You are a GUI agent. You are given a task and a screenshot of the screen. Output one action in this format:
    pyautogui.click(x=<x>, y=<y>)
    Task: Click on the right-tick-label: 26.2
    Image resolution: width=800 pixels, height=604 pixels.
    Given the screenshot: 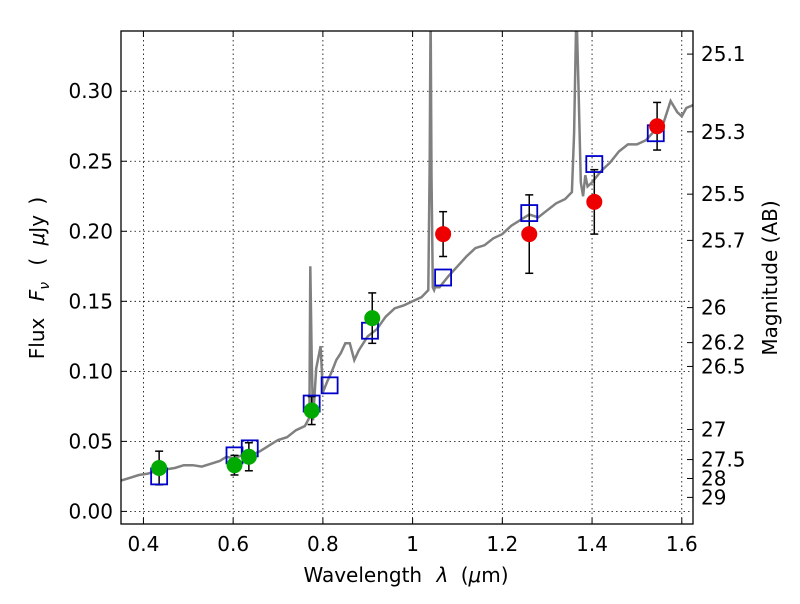 What is the action you would take?
    pyautogui.click(x=723, y=343)
    